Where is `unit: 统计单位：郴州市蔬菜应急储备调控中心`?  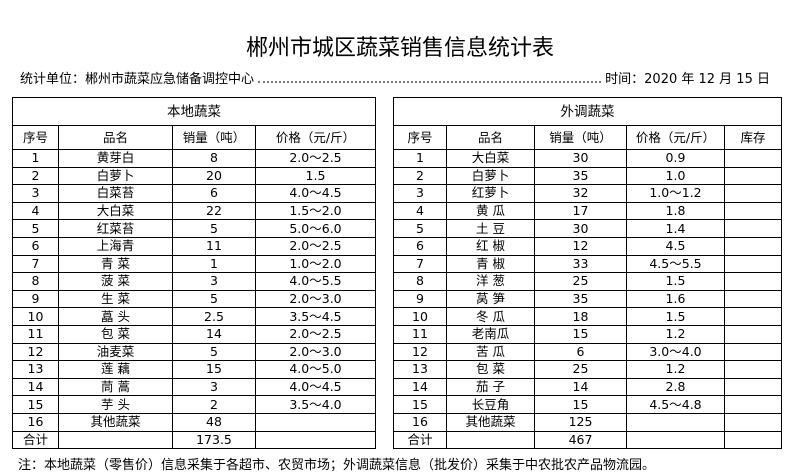
unit: 统计单位：郴州市蔬菜应急储备调控中心 is located at coordinates (137, 79).